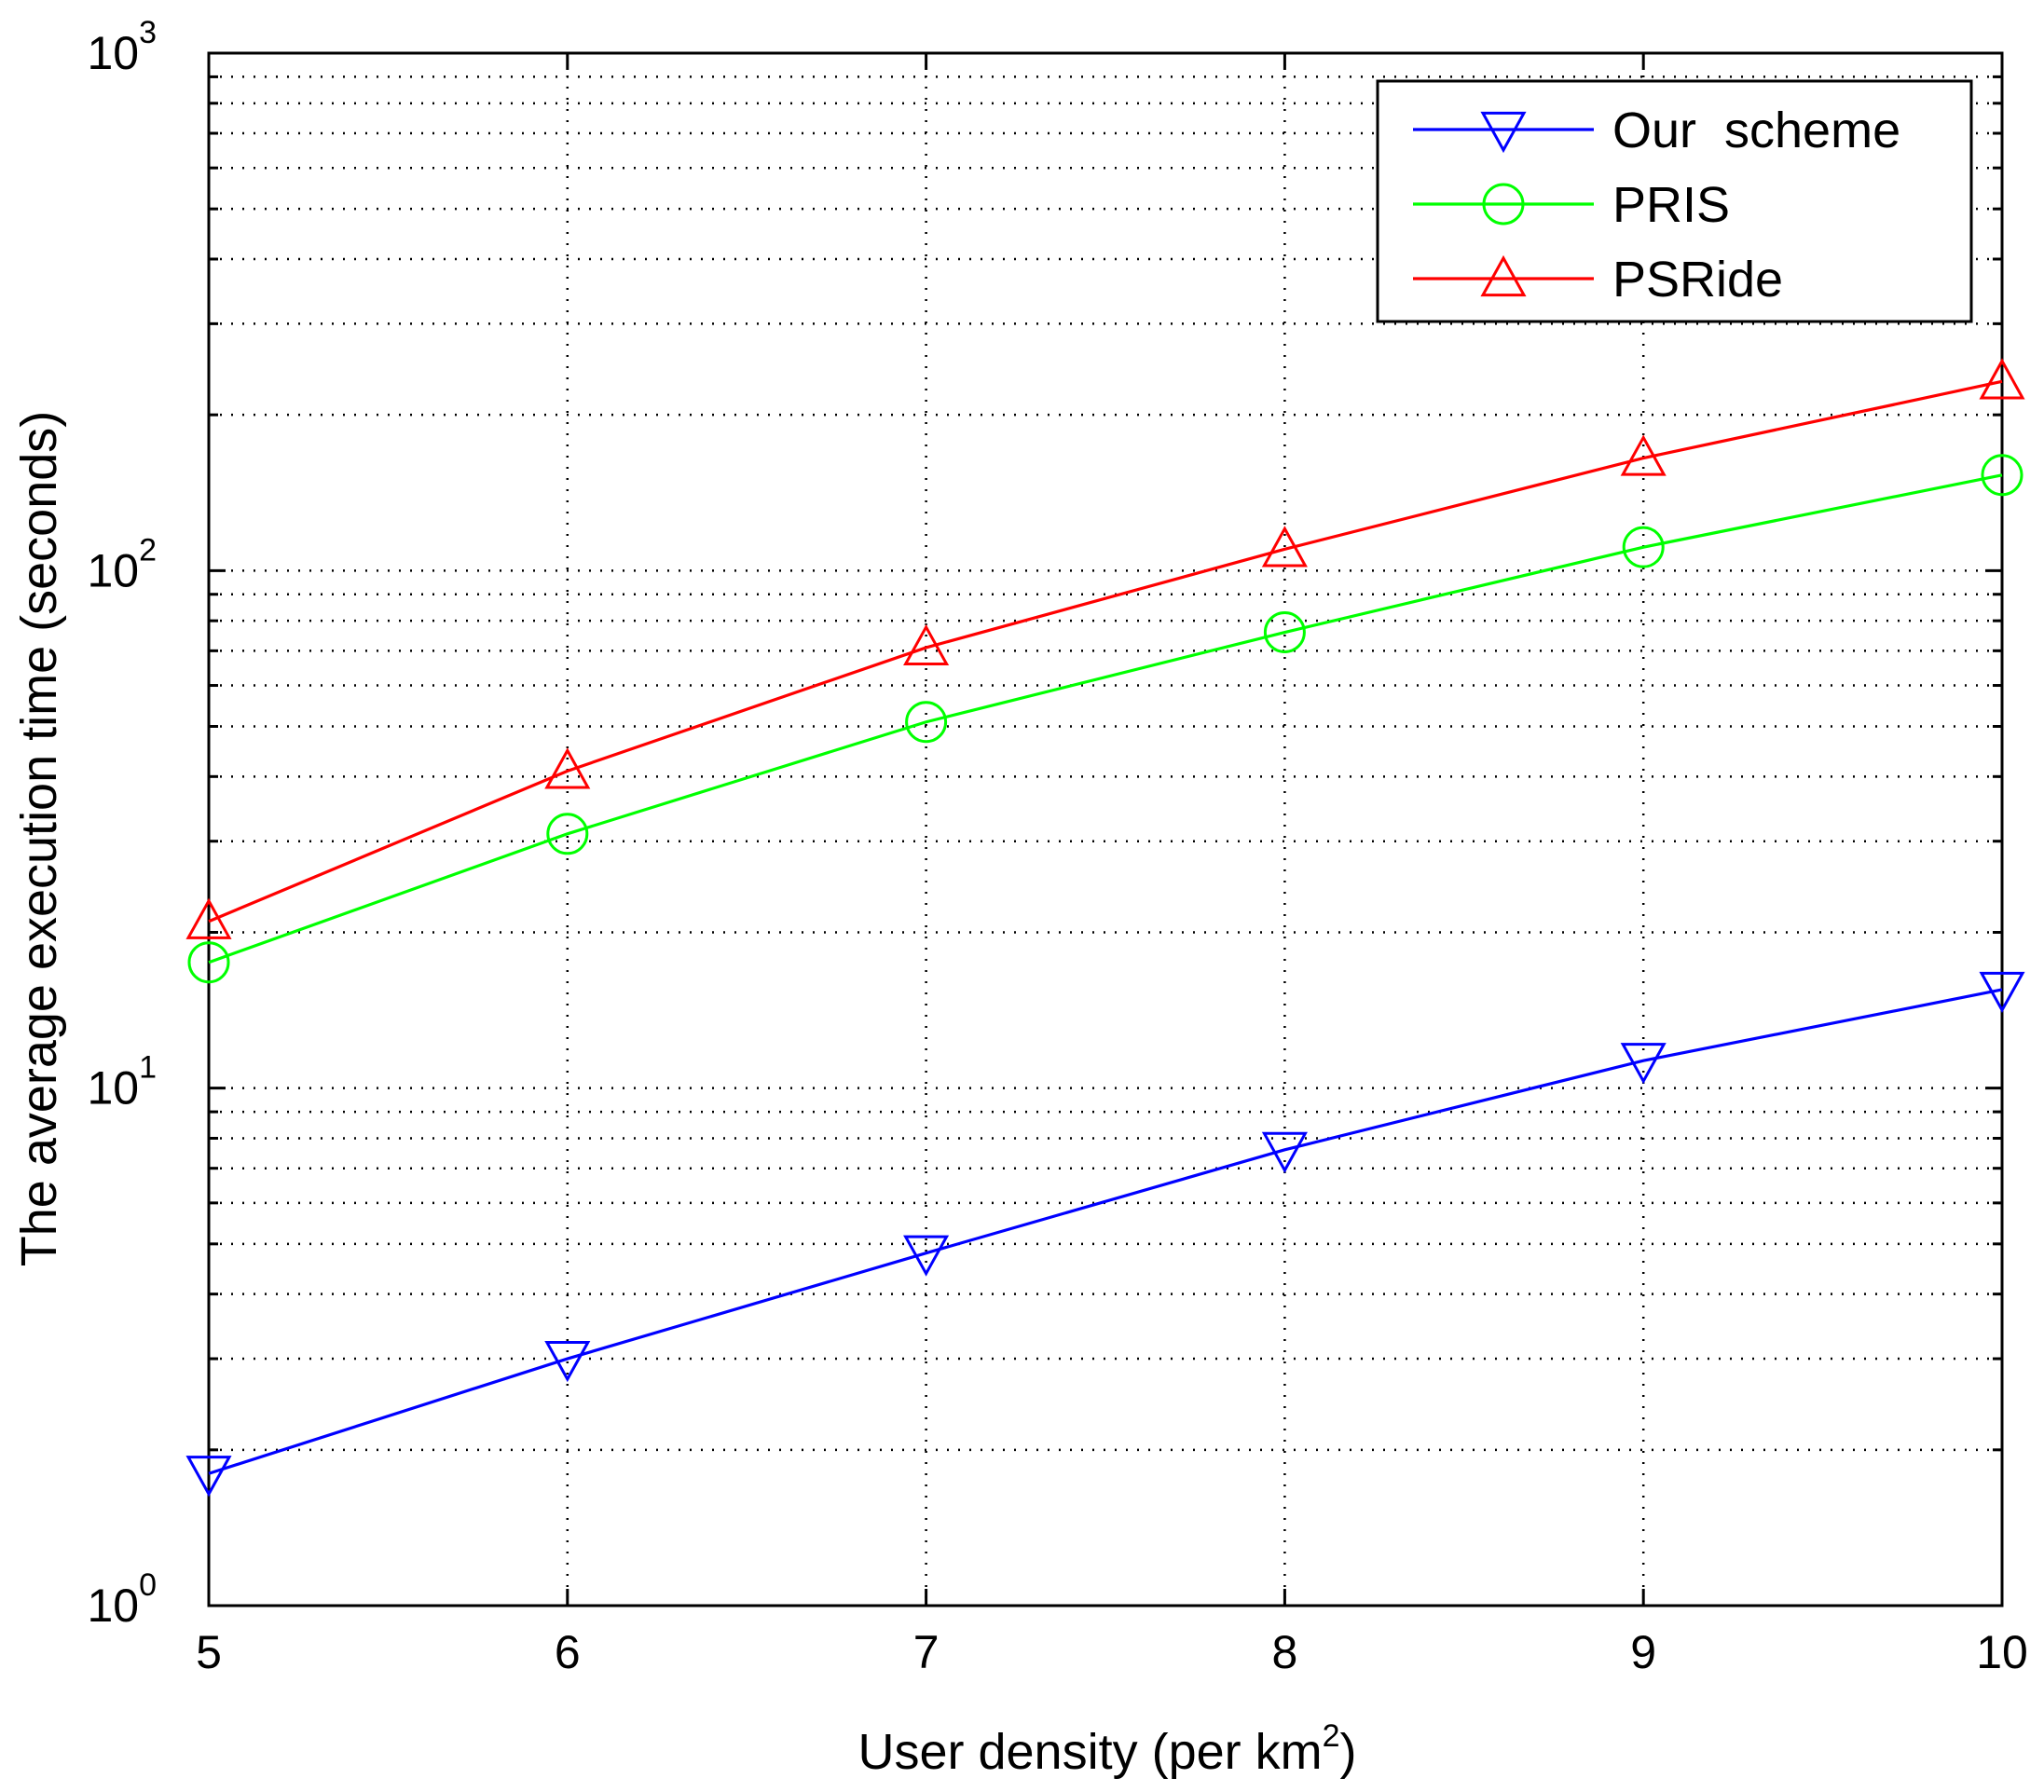 This screenshot has height=1792, width=2044. What do you see at coordinates (1106, 1749) in the screenshot?
I see `x-axis-label: User density (per km2)` at bounding box center [1106, 1749].